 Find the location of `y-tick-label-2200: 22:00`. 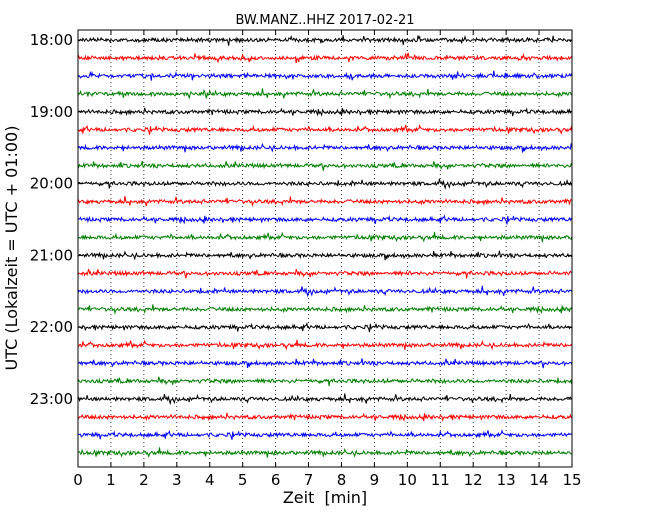

y-tick-label-2200: 22:00 is located at coordinates (51, 327).